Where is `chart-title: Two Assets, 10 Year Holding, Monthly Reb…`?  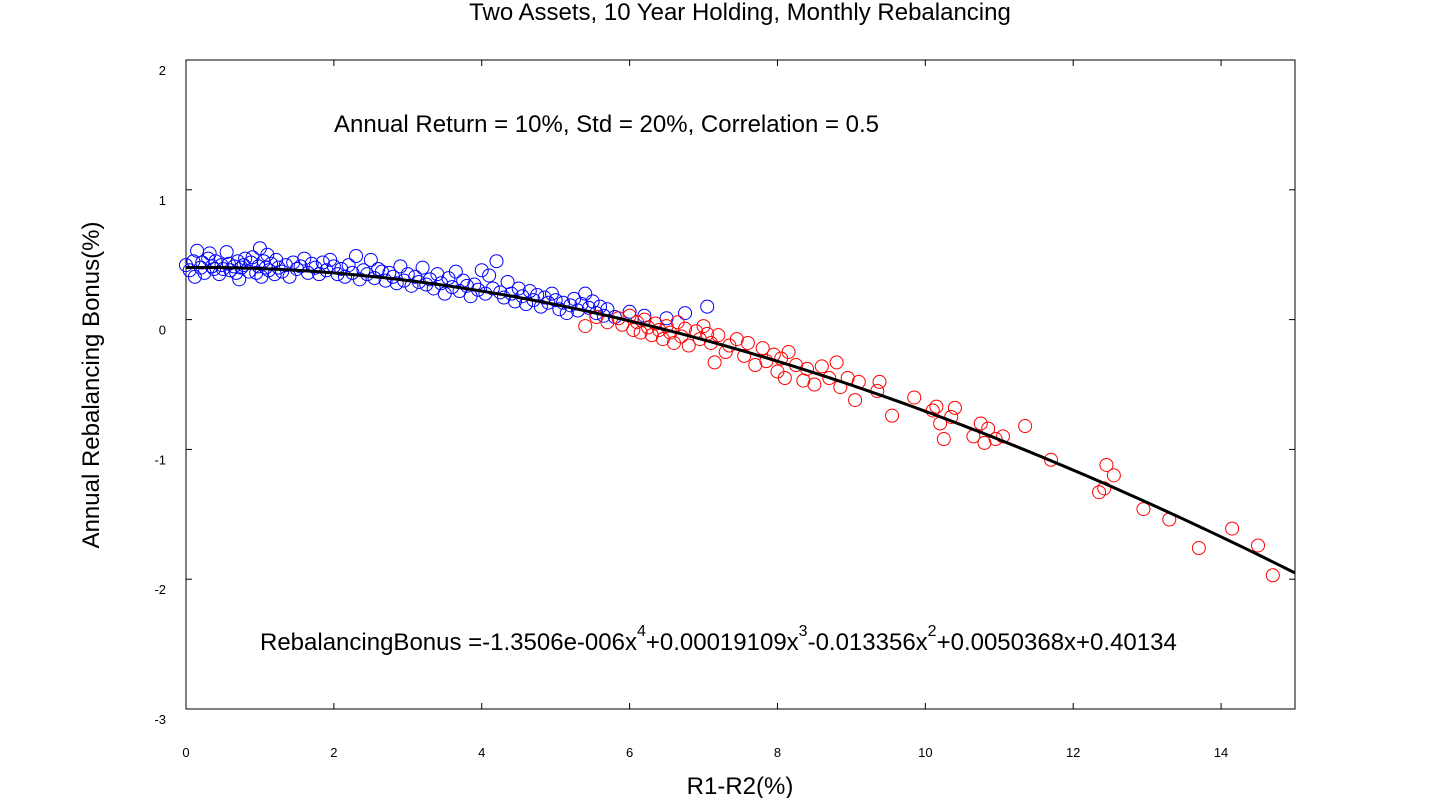
chart-title: Two Assets, 10 Year Holding, Monthly Reb… is located at coordinates (740, 13).